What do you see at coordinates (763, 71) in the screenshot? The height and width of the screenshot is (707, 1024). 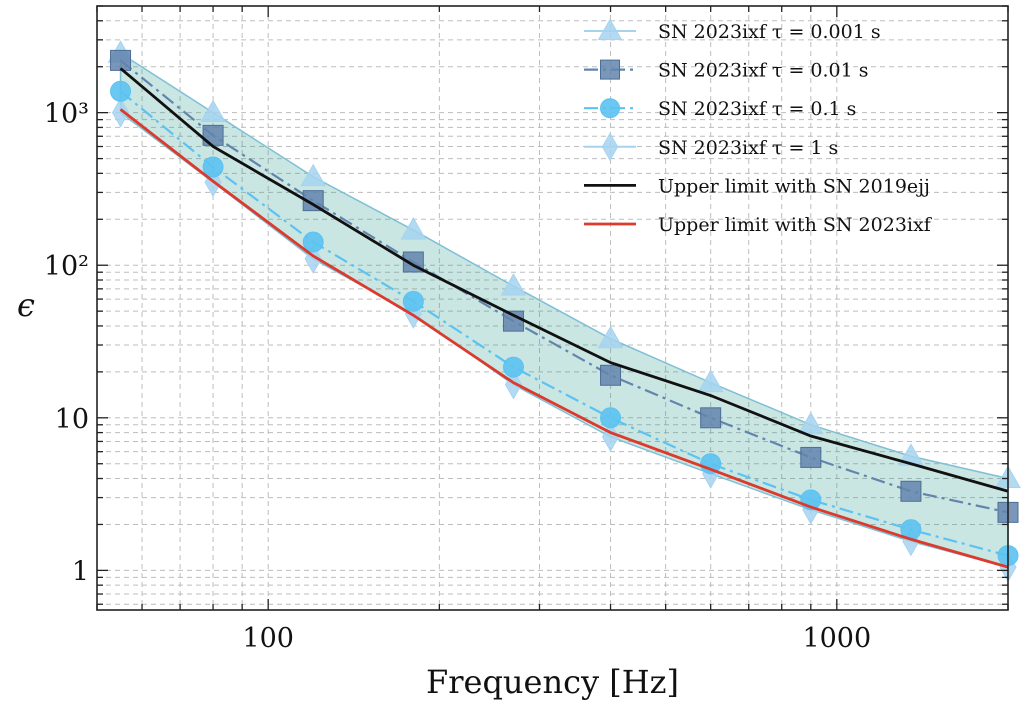 I see `legend-label: SN 2023ixf τ = 0.01 s` at bounding box center [763, 71].